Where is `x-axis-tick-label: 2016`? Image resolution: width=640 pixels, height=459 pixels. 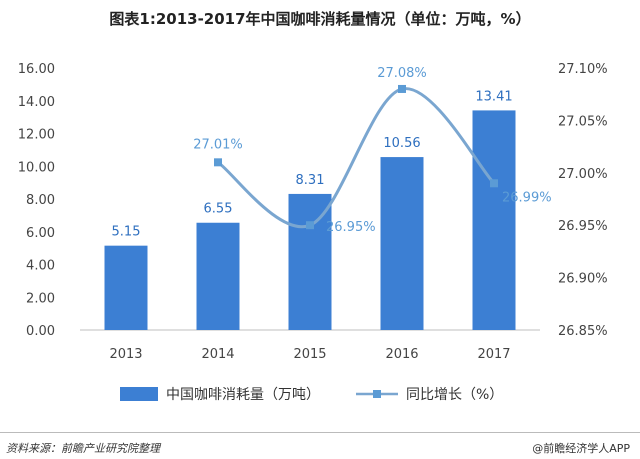 x-axis-tick-label: 2016 is located at coordinates (401, 354).